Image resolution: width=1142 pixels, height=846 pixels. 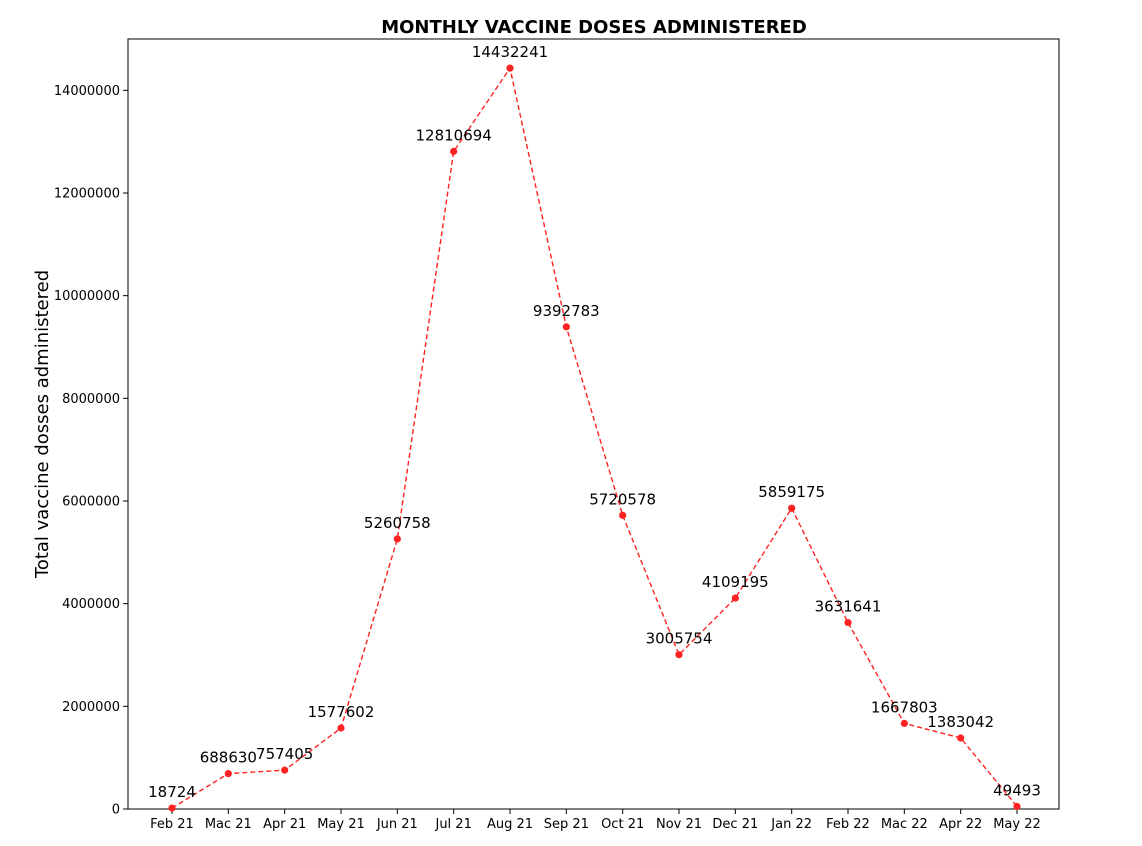 I want to click on x-tick-label: Oct 21, so click(x=622, y=824).